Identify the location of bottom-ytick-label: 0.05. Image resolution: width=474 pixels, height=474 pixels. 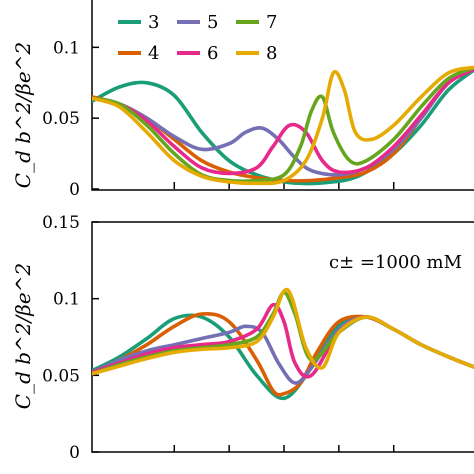
(61, 376).